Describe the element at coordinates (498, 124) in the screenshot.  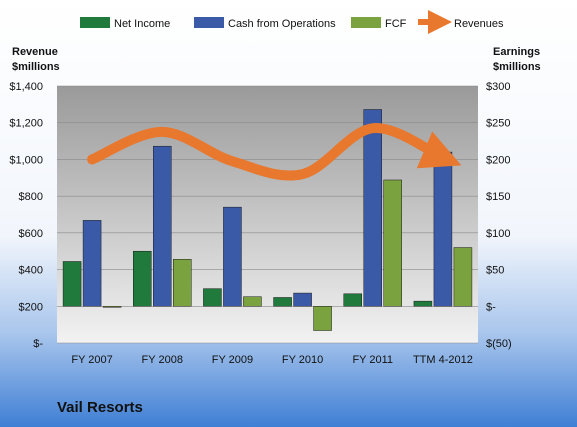
I see `right-tick-label: $250` at that location.